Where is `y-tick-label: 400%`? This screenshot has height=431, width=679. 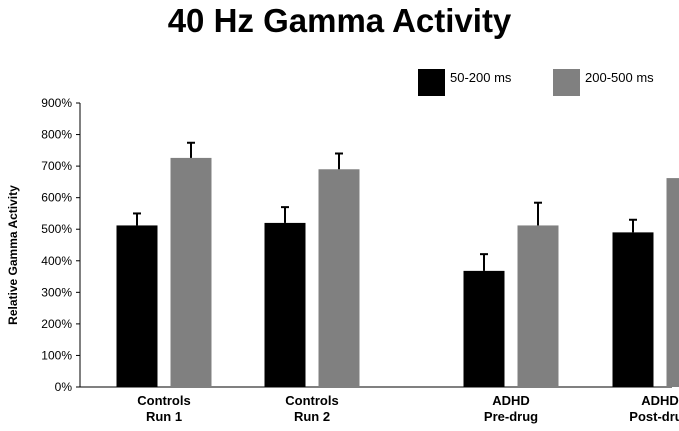 y-tick-label: 400% is located at coordinates (56, 261).